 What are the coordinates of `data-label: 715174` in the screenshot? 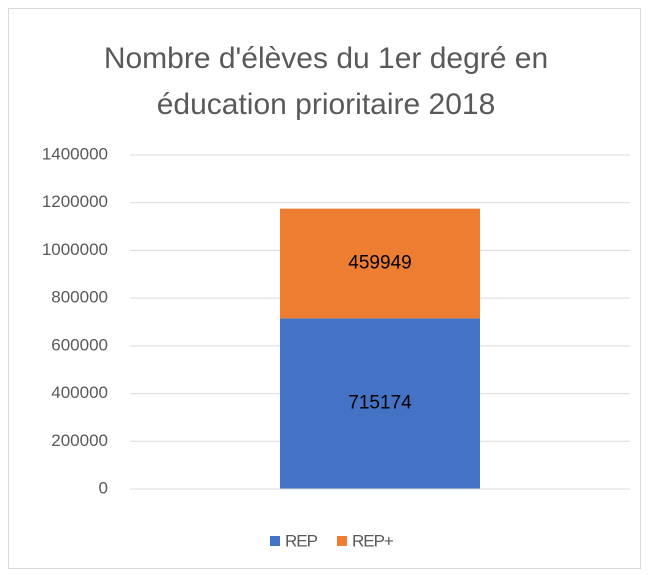 It's located at (380, 403).